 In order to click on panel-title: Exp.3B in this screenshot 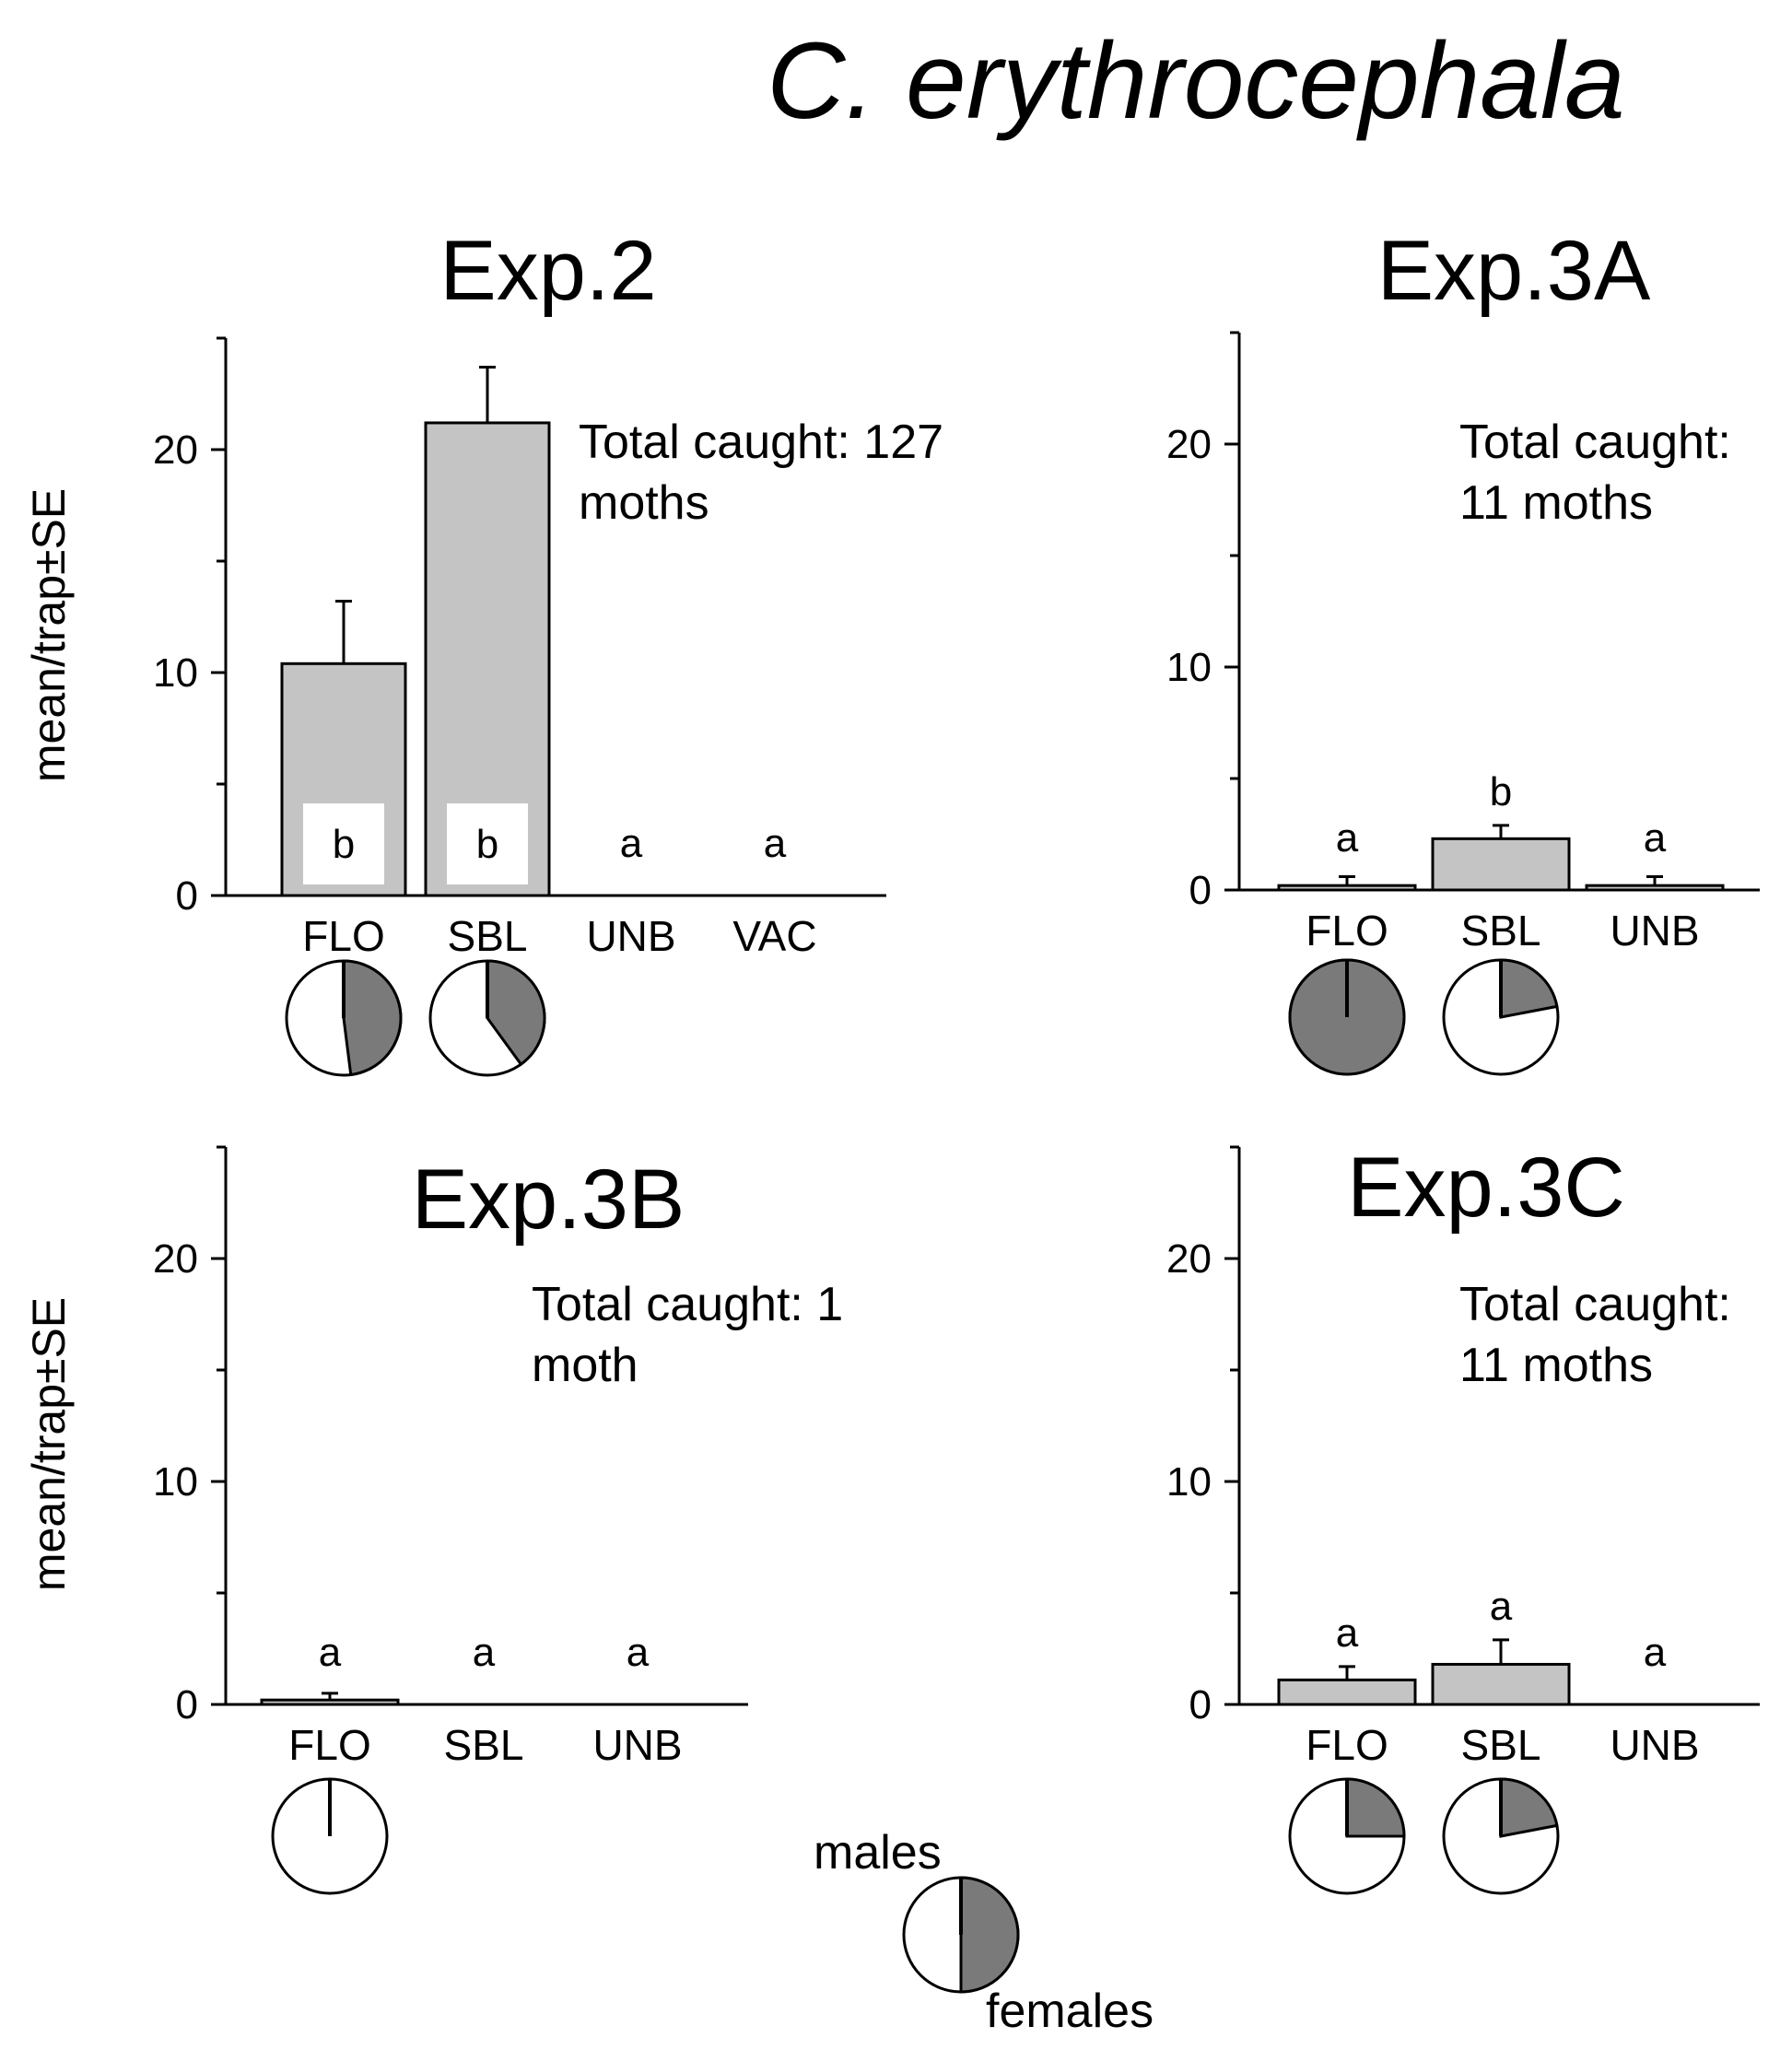, I will do `click(548, 1200)`.